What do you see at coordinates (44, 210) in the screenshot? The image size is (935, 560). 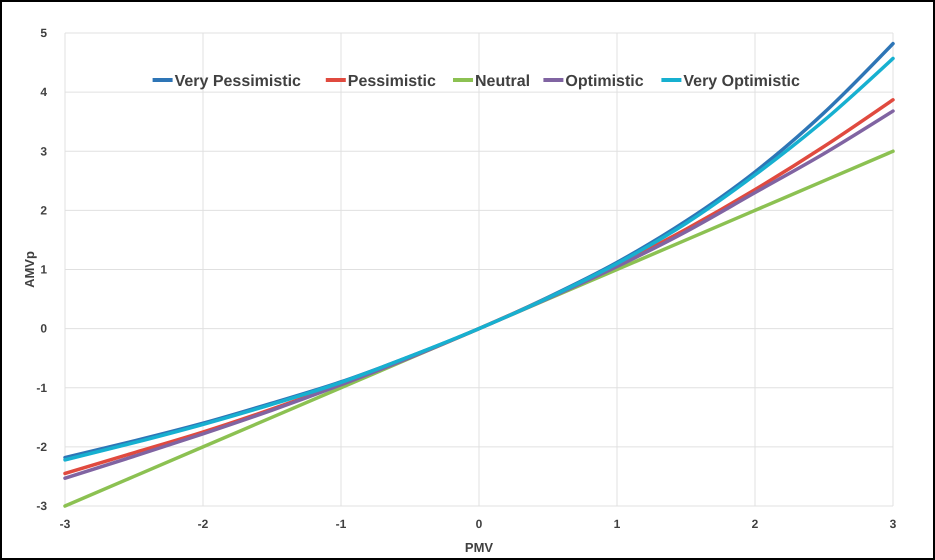 I see `y-tick-label: 2` at bounding box center [44, 210].